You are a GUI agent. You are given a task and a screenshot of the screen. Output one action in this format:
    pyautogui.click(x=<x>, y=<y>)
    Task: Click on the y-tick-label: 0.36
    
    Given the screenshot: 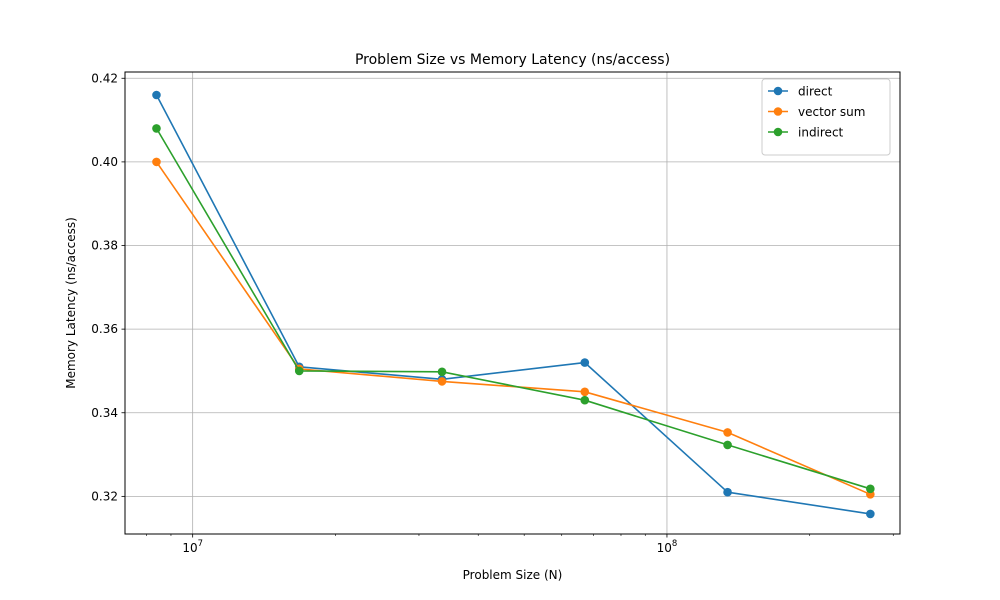 What is the action you would take?
    pyautogui.click(x=104, y=329)
    